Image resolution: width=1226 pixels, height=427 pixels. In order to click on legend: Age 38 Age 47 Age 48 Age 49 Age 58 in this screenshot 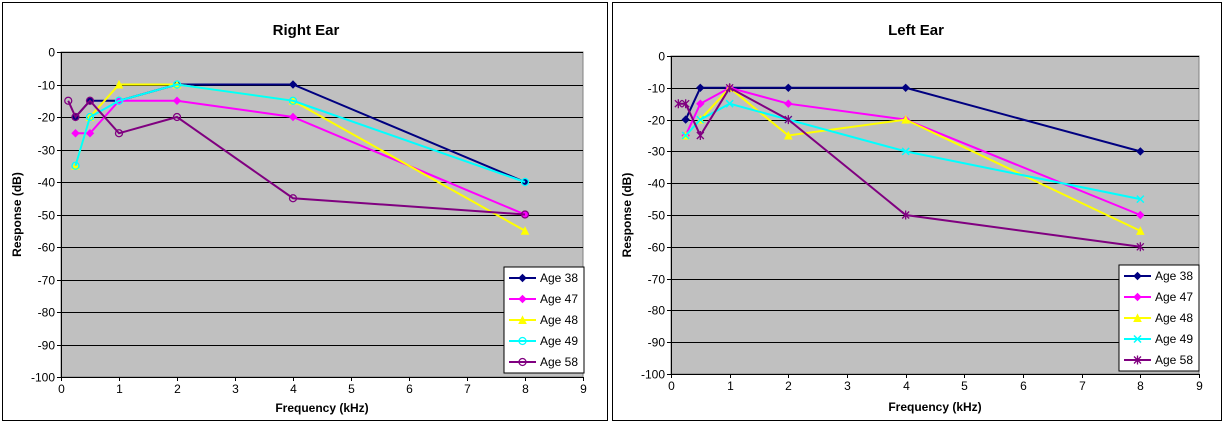, I will do `click(1159, 318)`.